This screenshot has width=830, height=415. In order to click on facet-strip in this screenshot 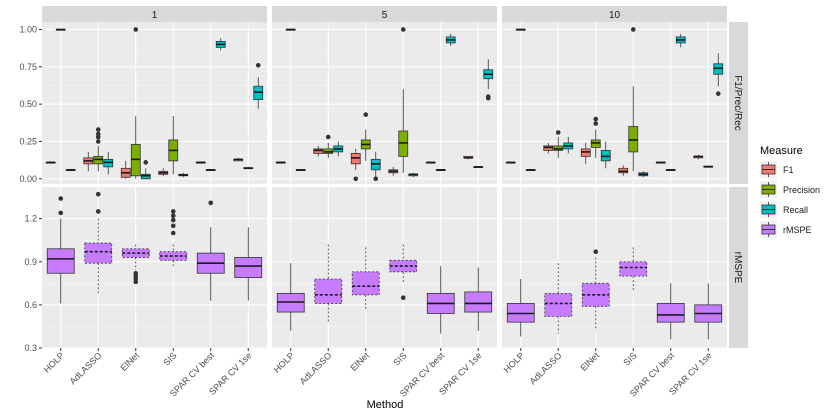, I will do `click(154, 14)`.